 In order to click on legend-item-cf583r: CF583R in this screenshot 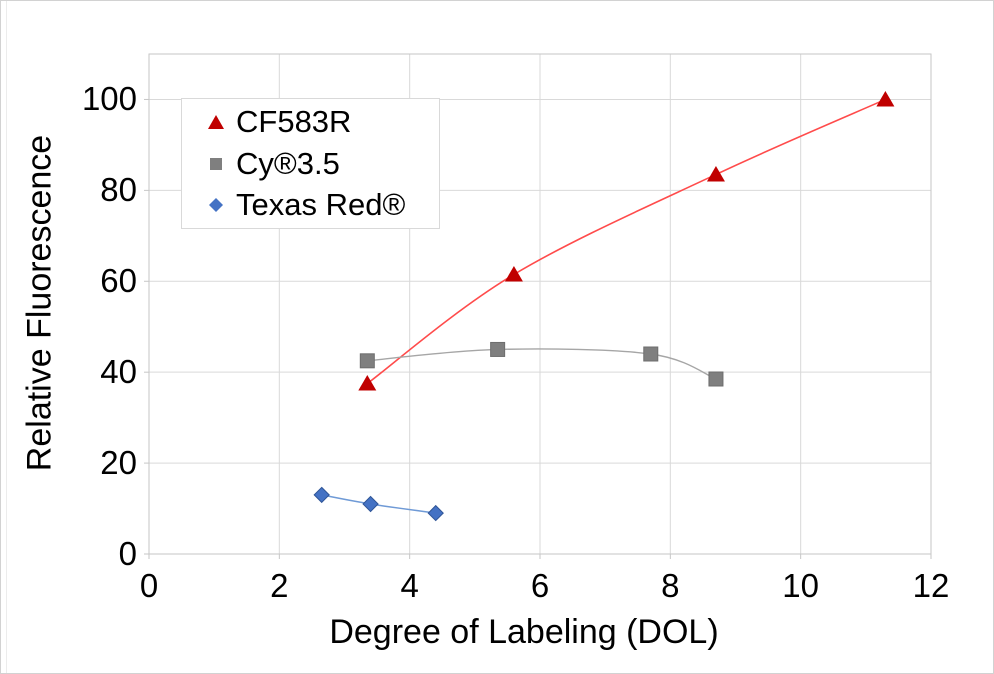, I will do `click(310, 122)`.